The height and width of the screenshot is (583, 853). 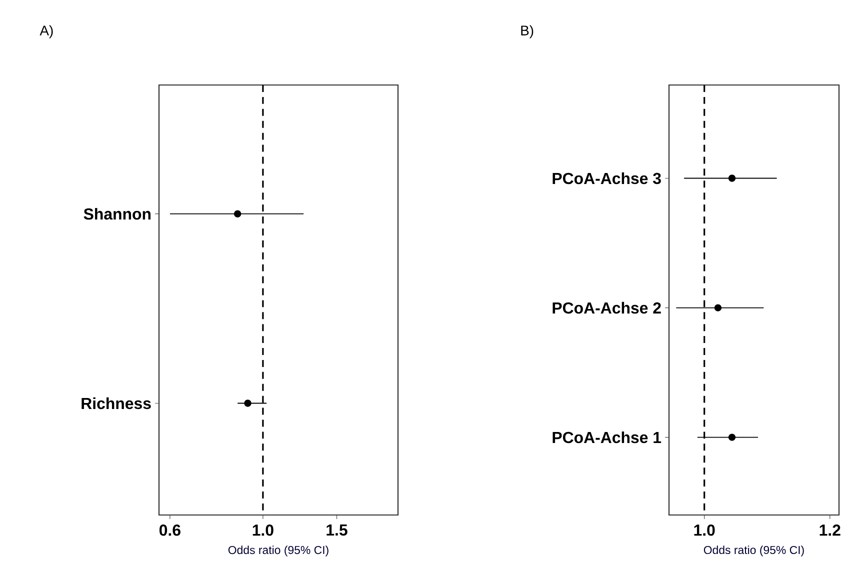 What do you see at coordinates (116, 403) in the screenshot?
I see `y-tick-label: Richness` at bounding box center [116, 403].